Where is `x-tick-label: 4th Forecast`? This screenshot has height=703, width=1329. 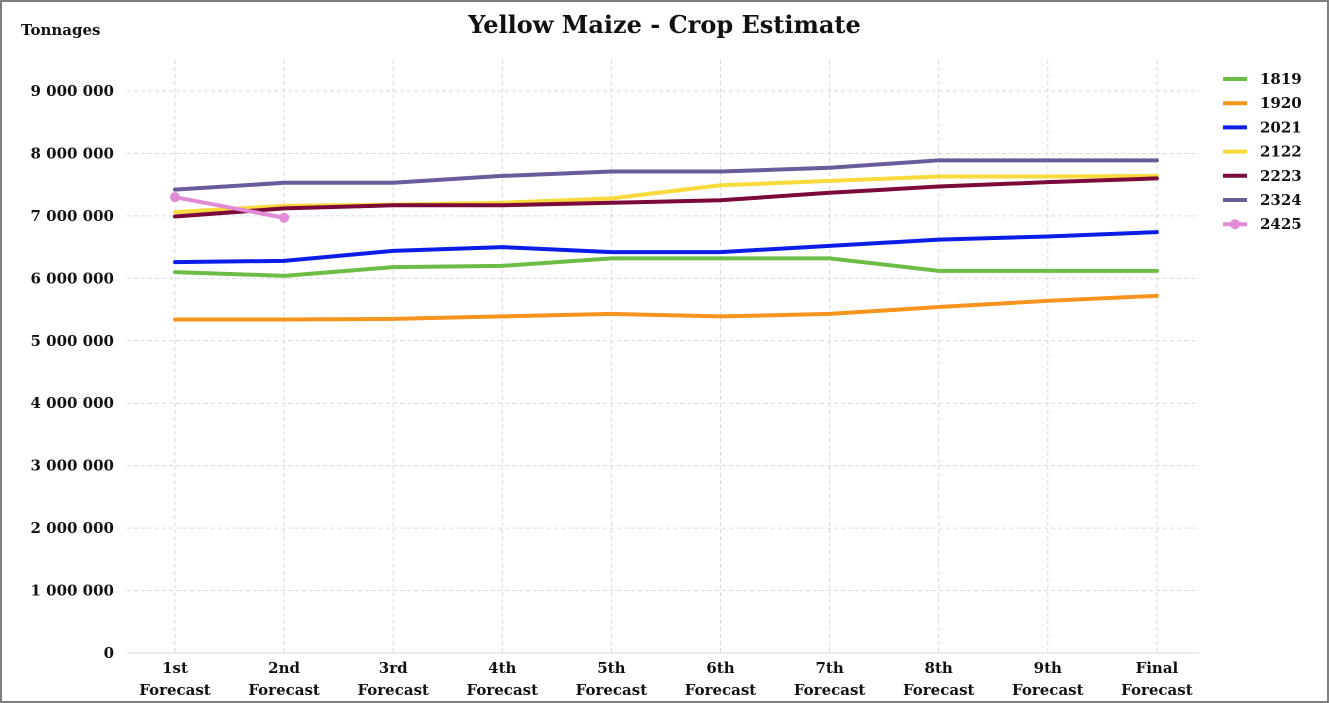 x-tick-label: 4th Forecast is located at coordinates (503, 679).